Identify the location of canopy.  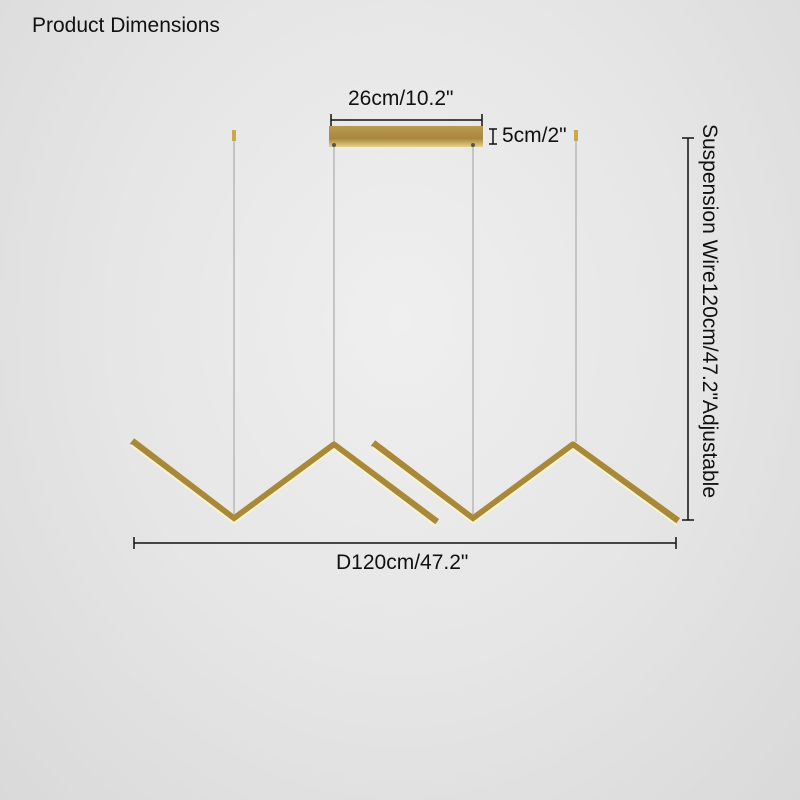
(406, 136).